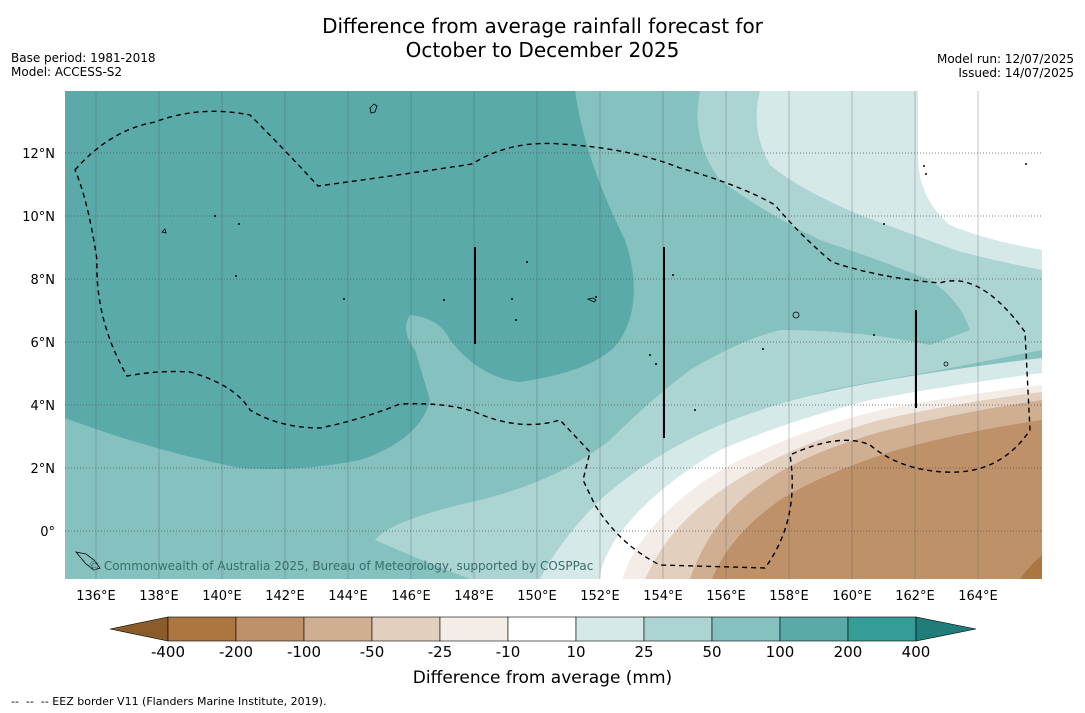  What do you see at coordinates (542, 50) in the screenshot?
I see `title-line-2: October to December 2025` at bounding box center [542, 50].